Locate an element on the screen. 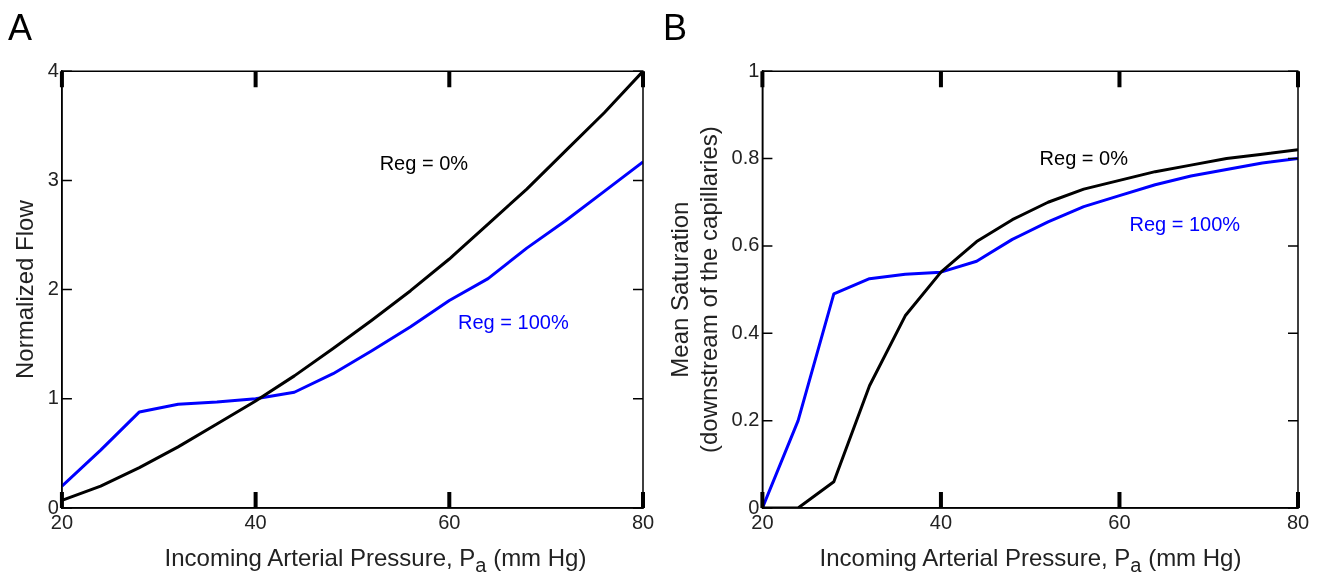  chart-title: B is located at coordinates (675, 27).